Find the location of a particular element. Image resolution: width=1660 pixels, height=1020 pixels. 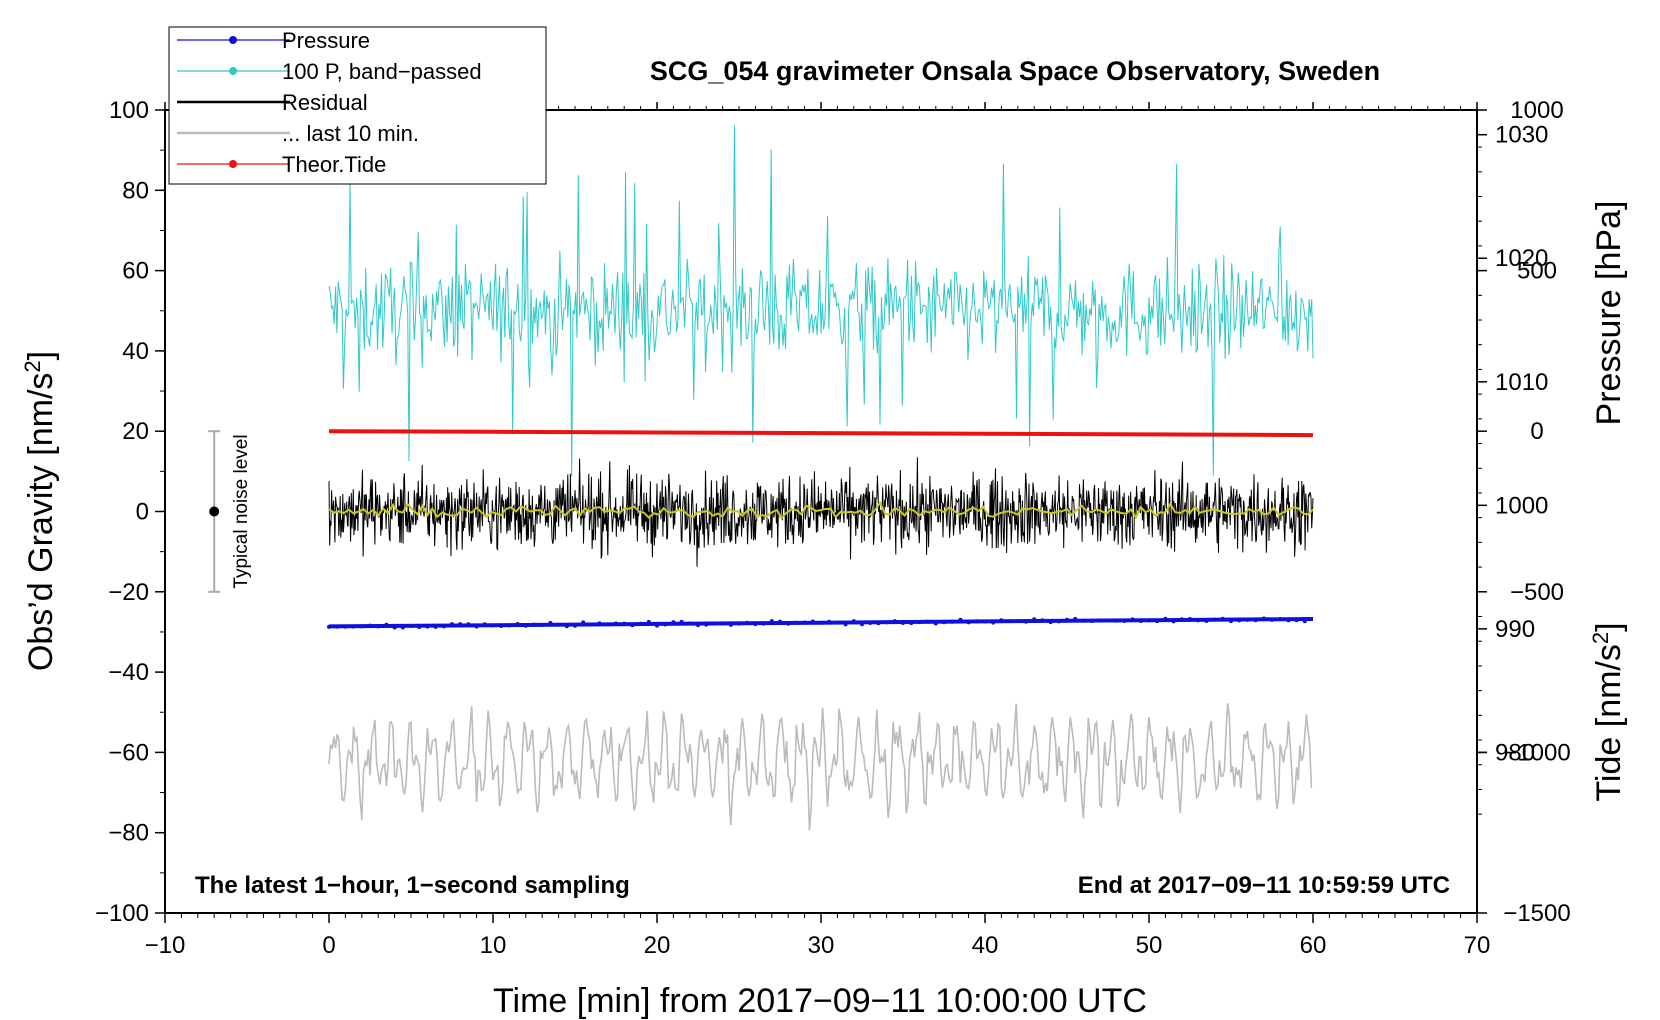

tide-tick-label: 1000 is located at coordinates (1536, 110).